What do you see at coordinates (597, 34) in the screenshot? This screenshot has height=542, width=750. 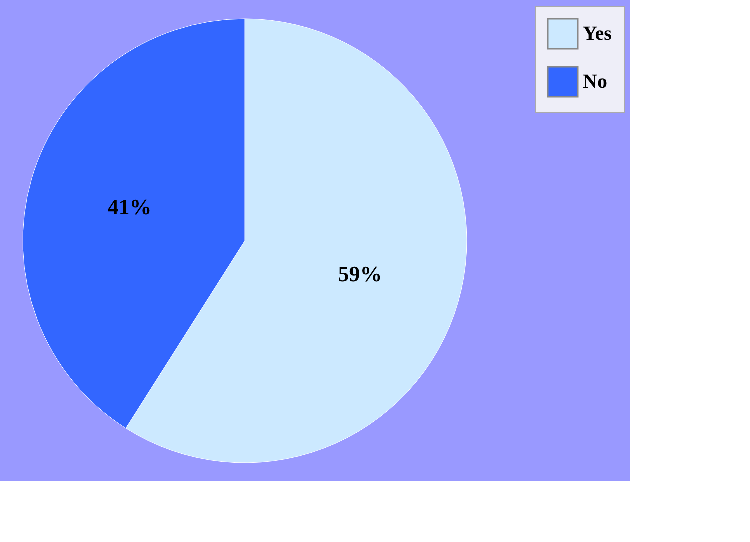 I see `legend-label: Yes` at bounding box center [597, 34].